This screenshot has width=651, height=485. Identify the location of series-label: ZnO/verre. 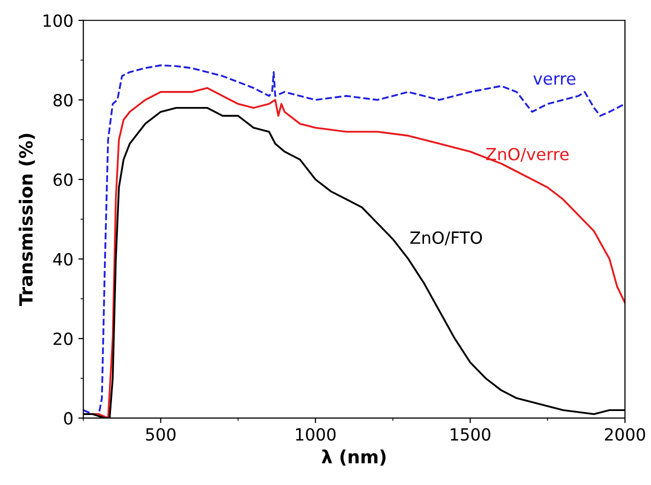
(527, 155).